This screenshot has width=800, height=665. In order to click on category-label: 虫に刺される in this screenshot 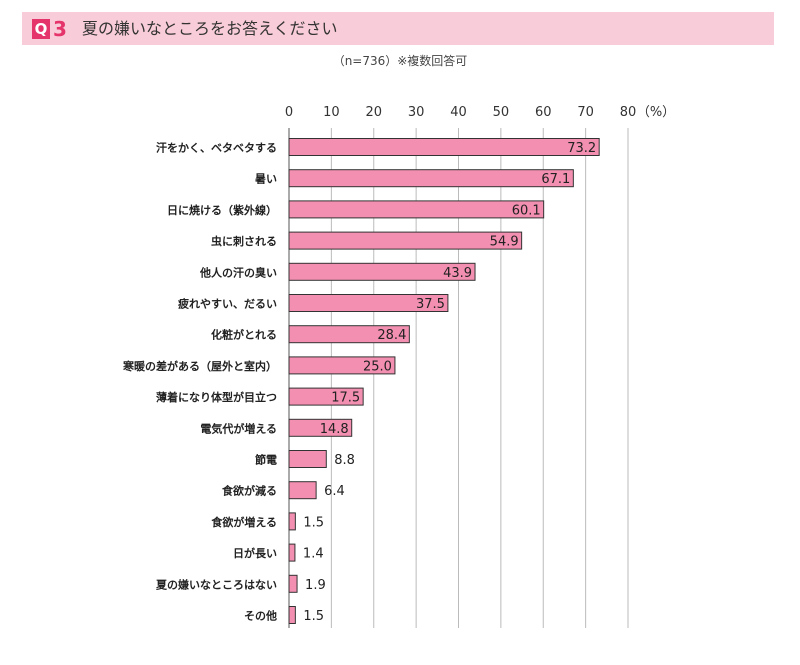, I will do `click(244, 241)`.